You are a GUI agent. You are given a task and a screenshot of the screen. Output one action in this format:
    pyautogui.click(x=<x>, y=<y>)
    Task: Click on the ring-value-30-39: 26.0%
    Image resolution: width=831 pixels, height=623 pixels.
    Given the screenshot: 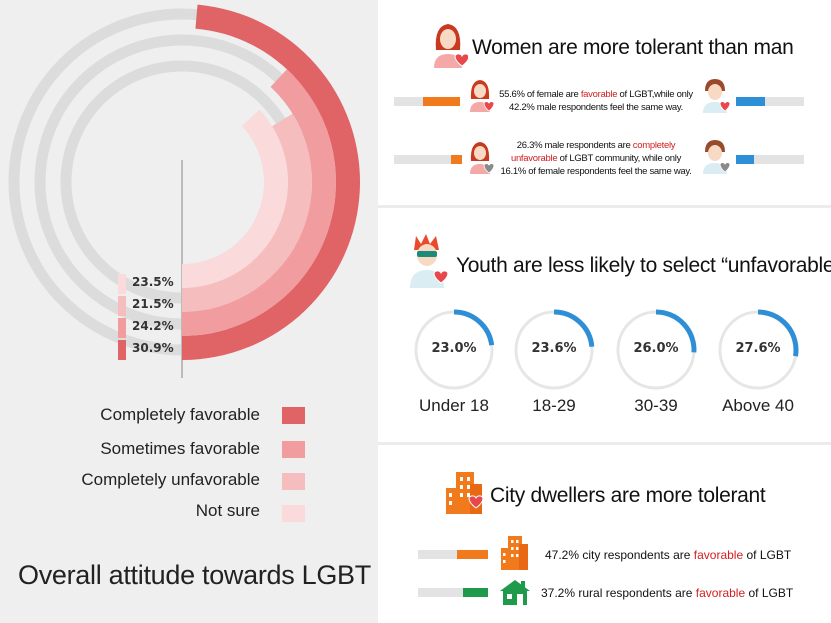 What is the action you would take?
    pyautogui.click(x=656, y=348)
    